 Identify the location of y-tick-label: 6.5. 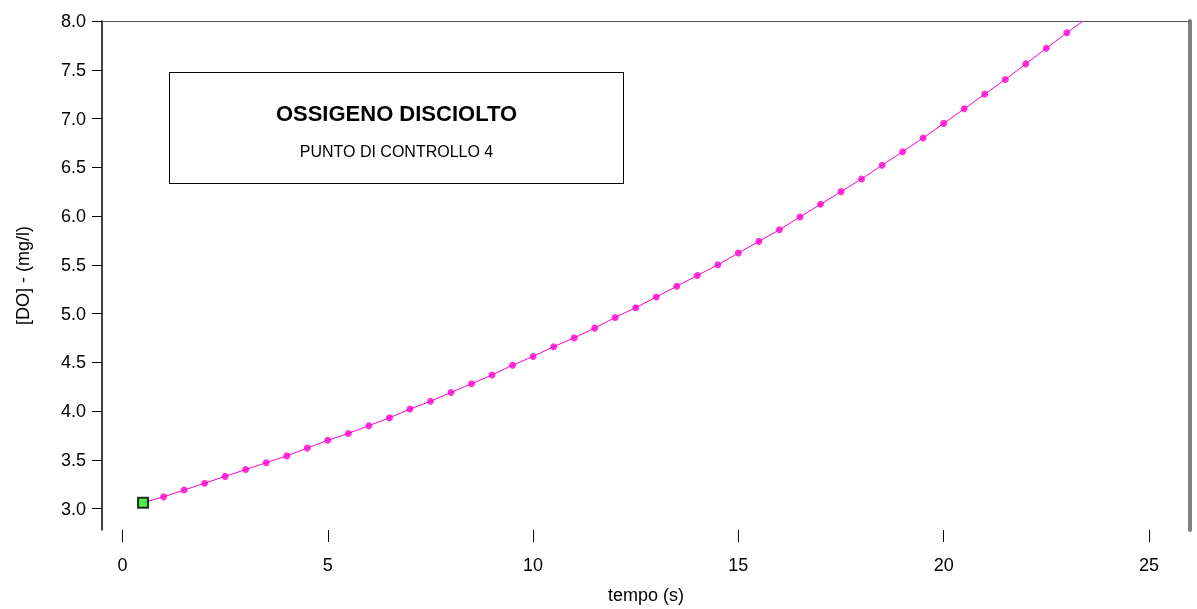
(73, 167).